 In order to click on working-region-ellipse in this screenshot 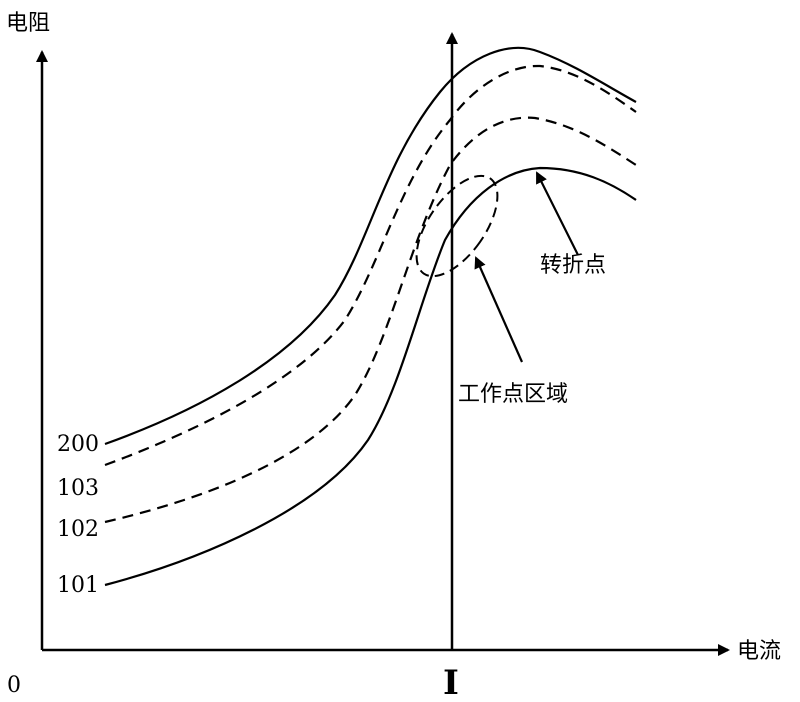, I will do `click(457, 226)`.